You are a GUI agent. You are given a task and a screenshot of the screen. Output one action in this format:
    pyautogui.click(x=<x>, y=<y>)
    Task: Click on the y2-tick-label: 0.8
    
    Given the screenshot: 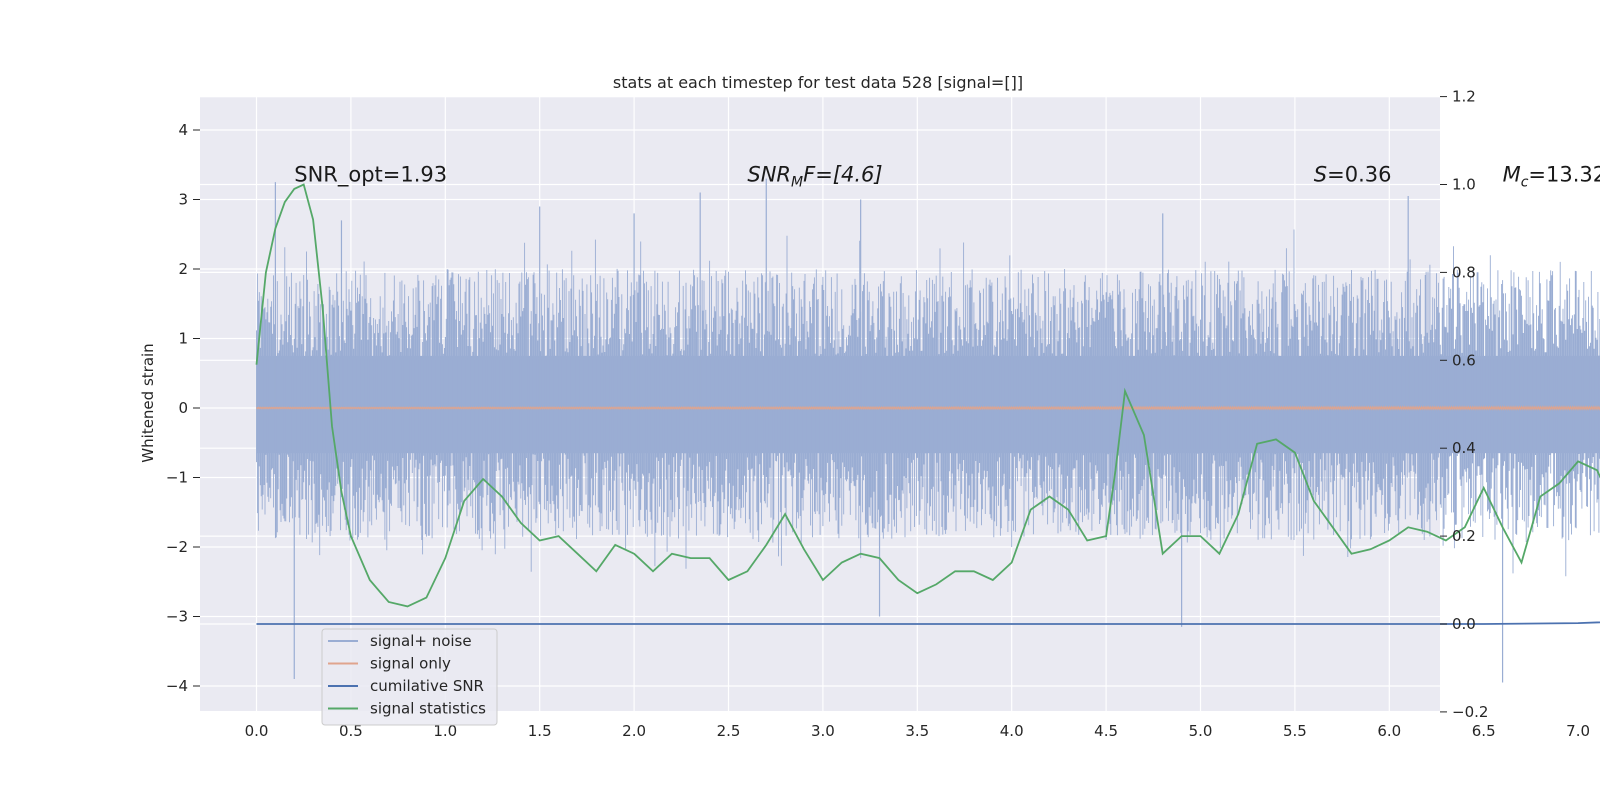 What is the action you would take?
    pyautogui.click(x=1464, y=272)
    